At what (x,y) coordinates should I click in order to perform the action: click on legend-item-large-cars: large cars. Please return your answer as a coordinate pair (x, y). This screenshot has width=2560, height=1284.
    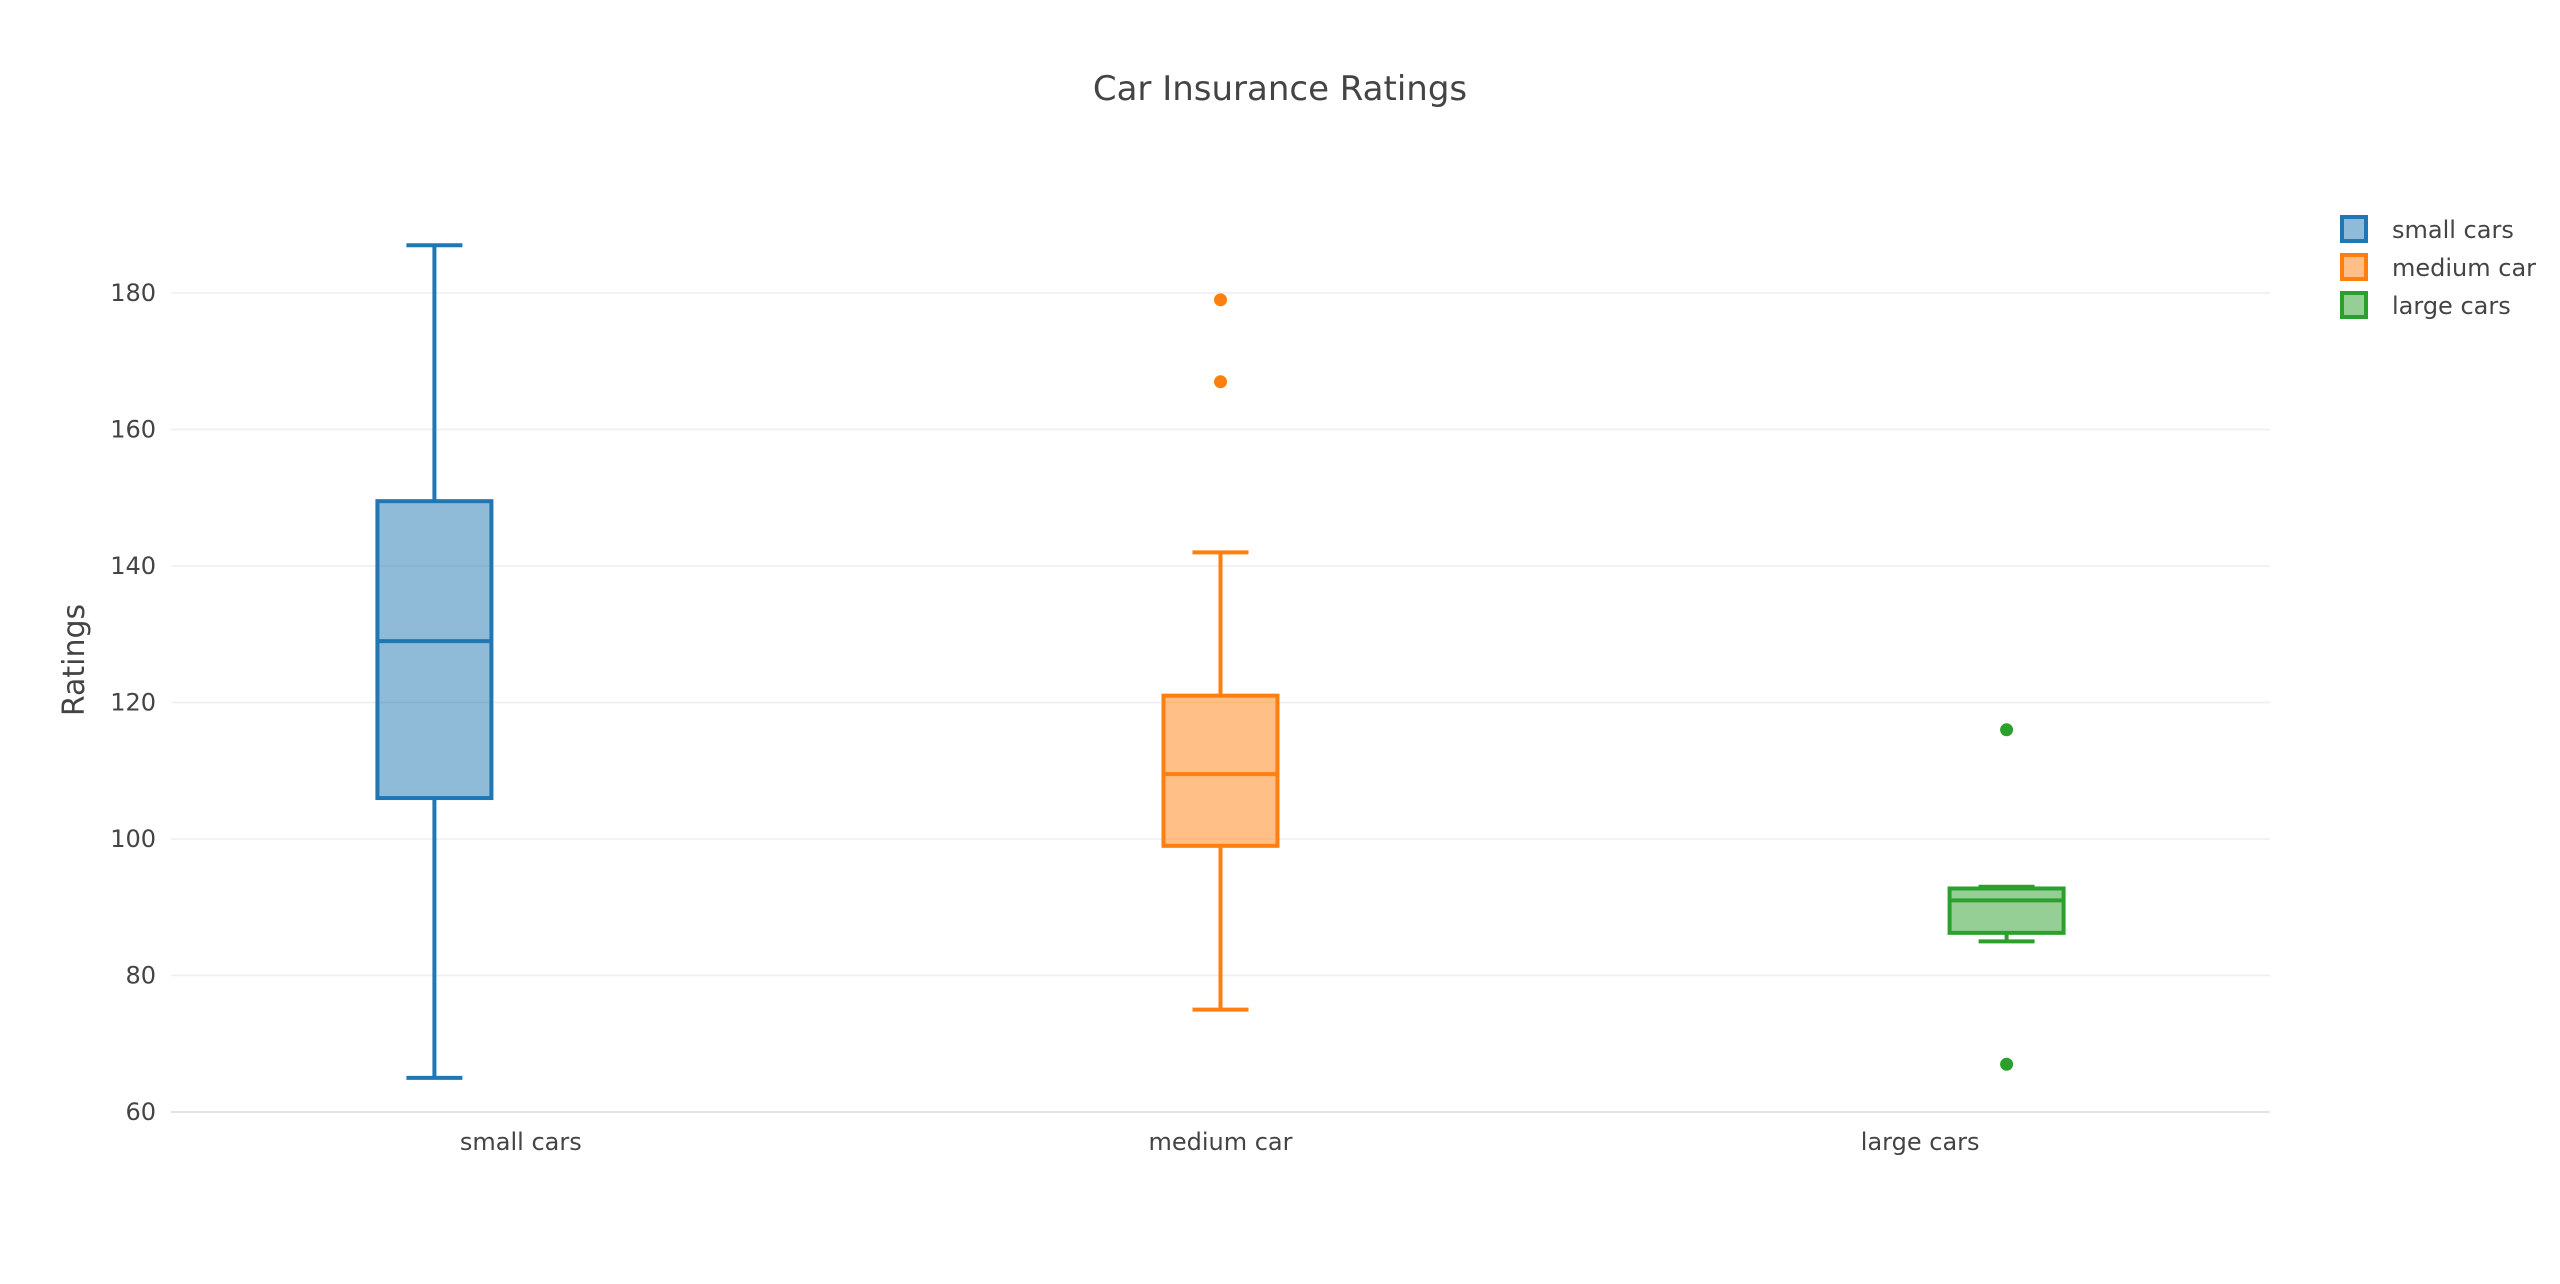
    Looking at the image, I should click on (2425, 305).